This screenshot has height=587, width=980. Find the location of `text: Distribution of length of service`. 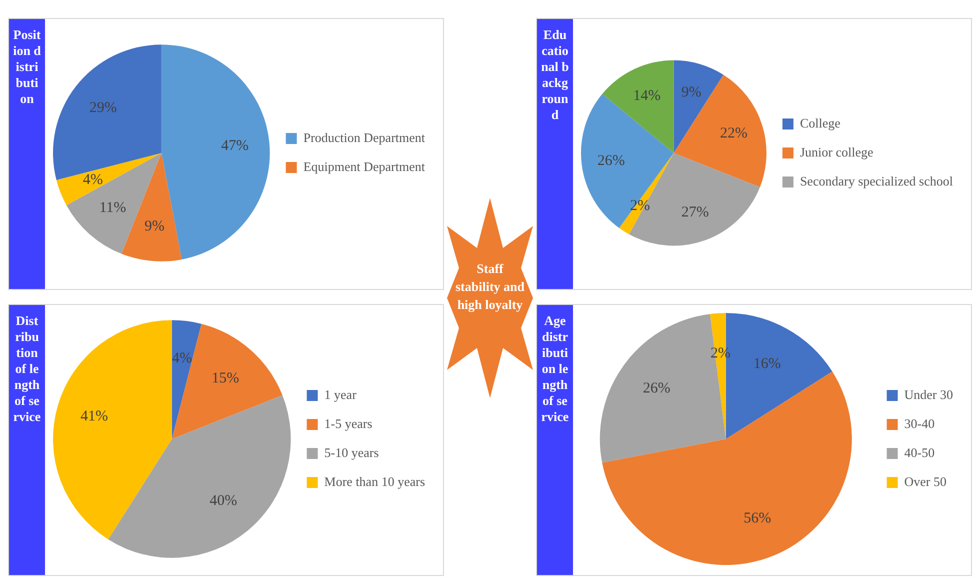

text: Distribution of length of service is located at coordinates (27, 440).